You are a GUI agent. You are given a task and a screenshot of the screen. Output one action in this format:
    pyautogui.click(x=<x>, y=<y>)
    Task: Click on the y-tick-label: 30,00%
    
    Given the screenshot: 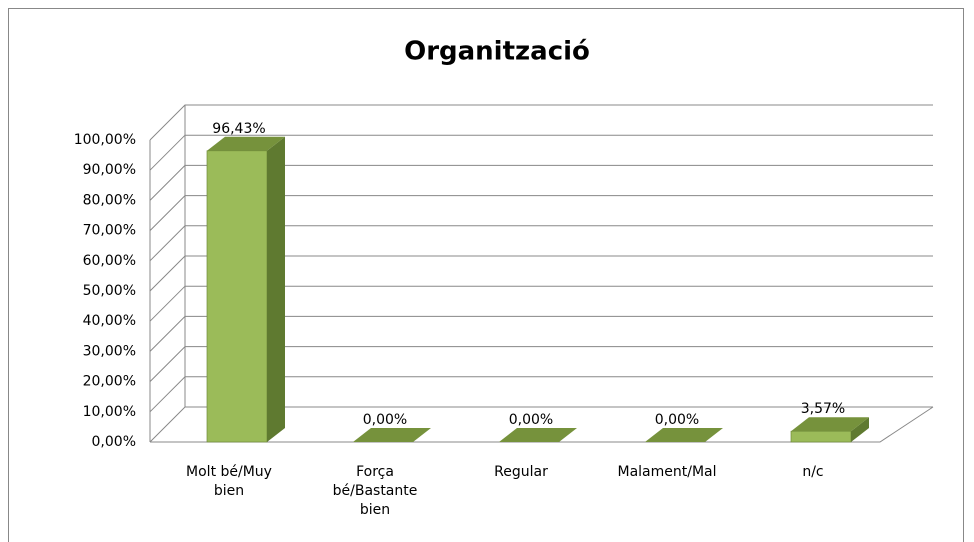 What is the action you would take?
    pyautogui.click(x=109, y=351)
    